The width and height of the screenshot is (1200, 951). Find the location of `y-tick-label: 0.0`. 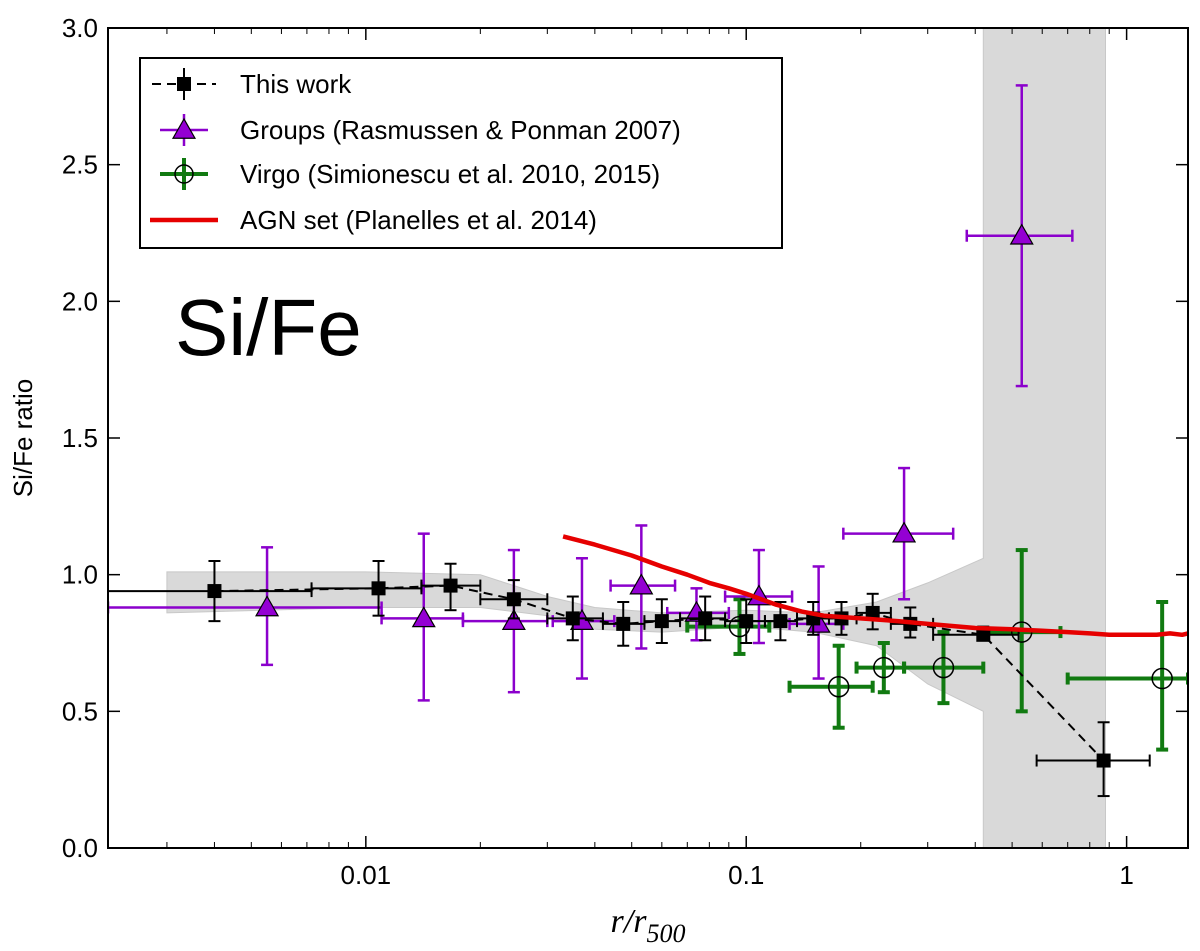

y-tick-label: 0.0 is located at coordinates (80, 848).